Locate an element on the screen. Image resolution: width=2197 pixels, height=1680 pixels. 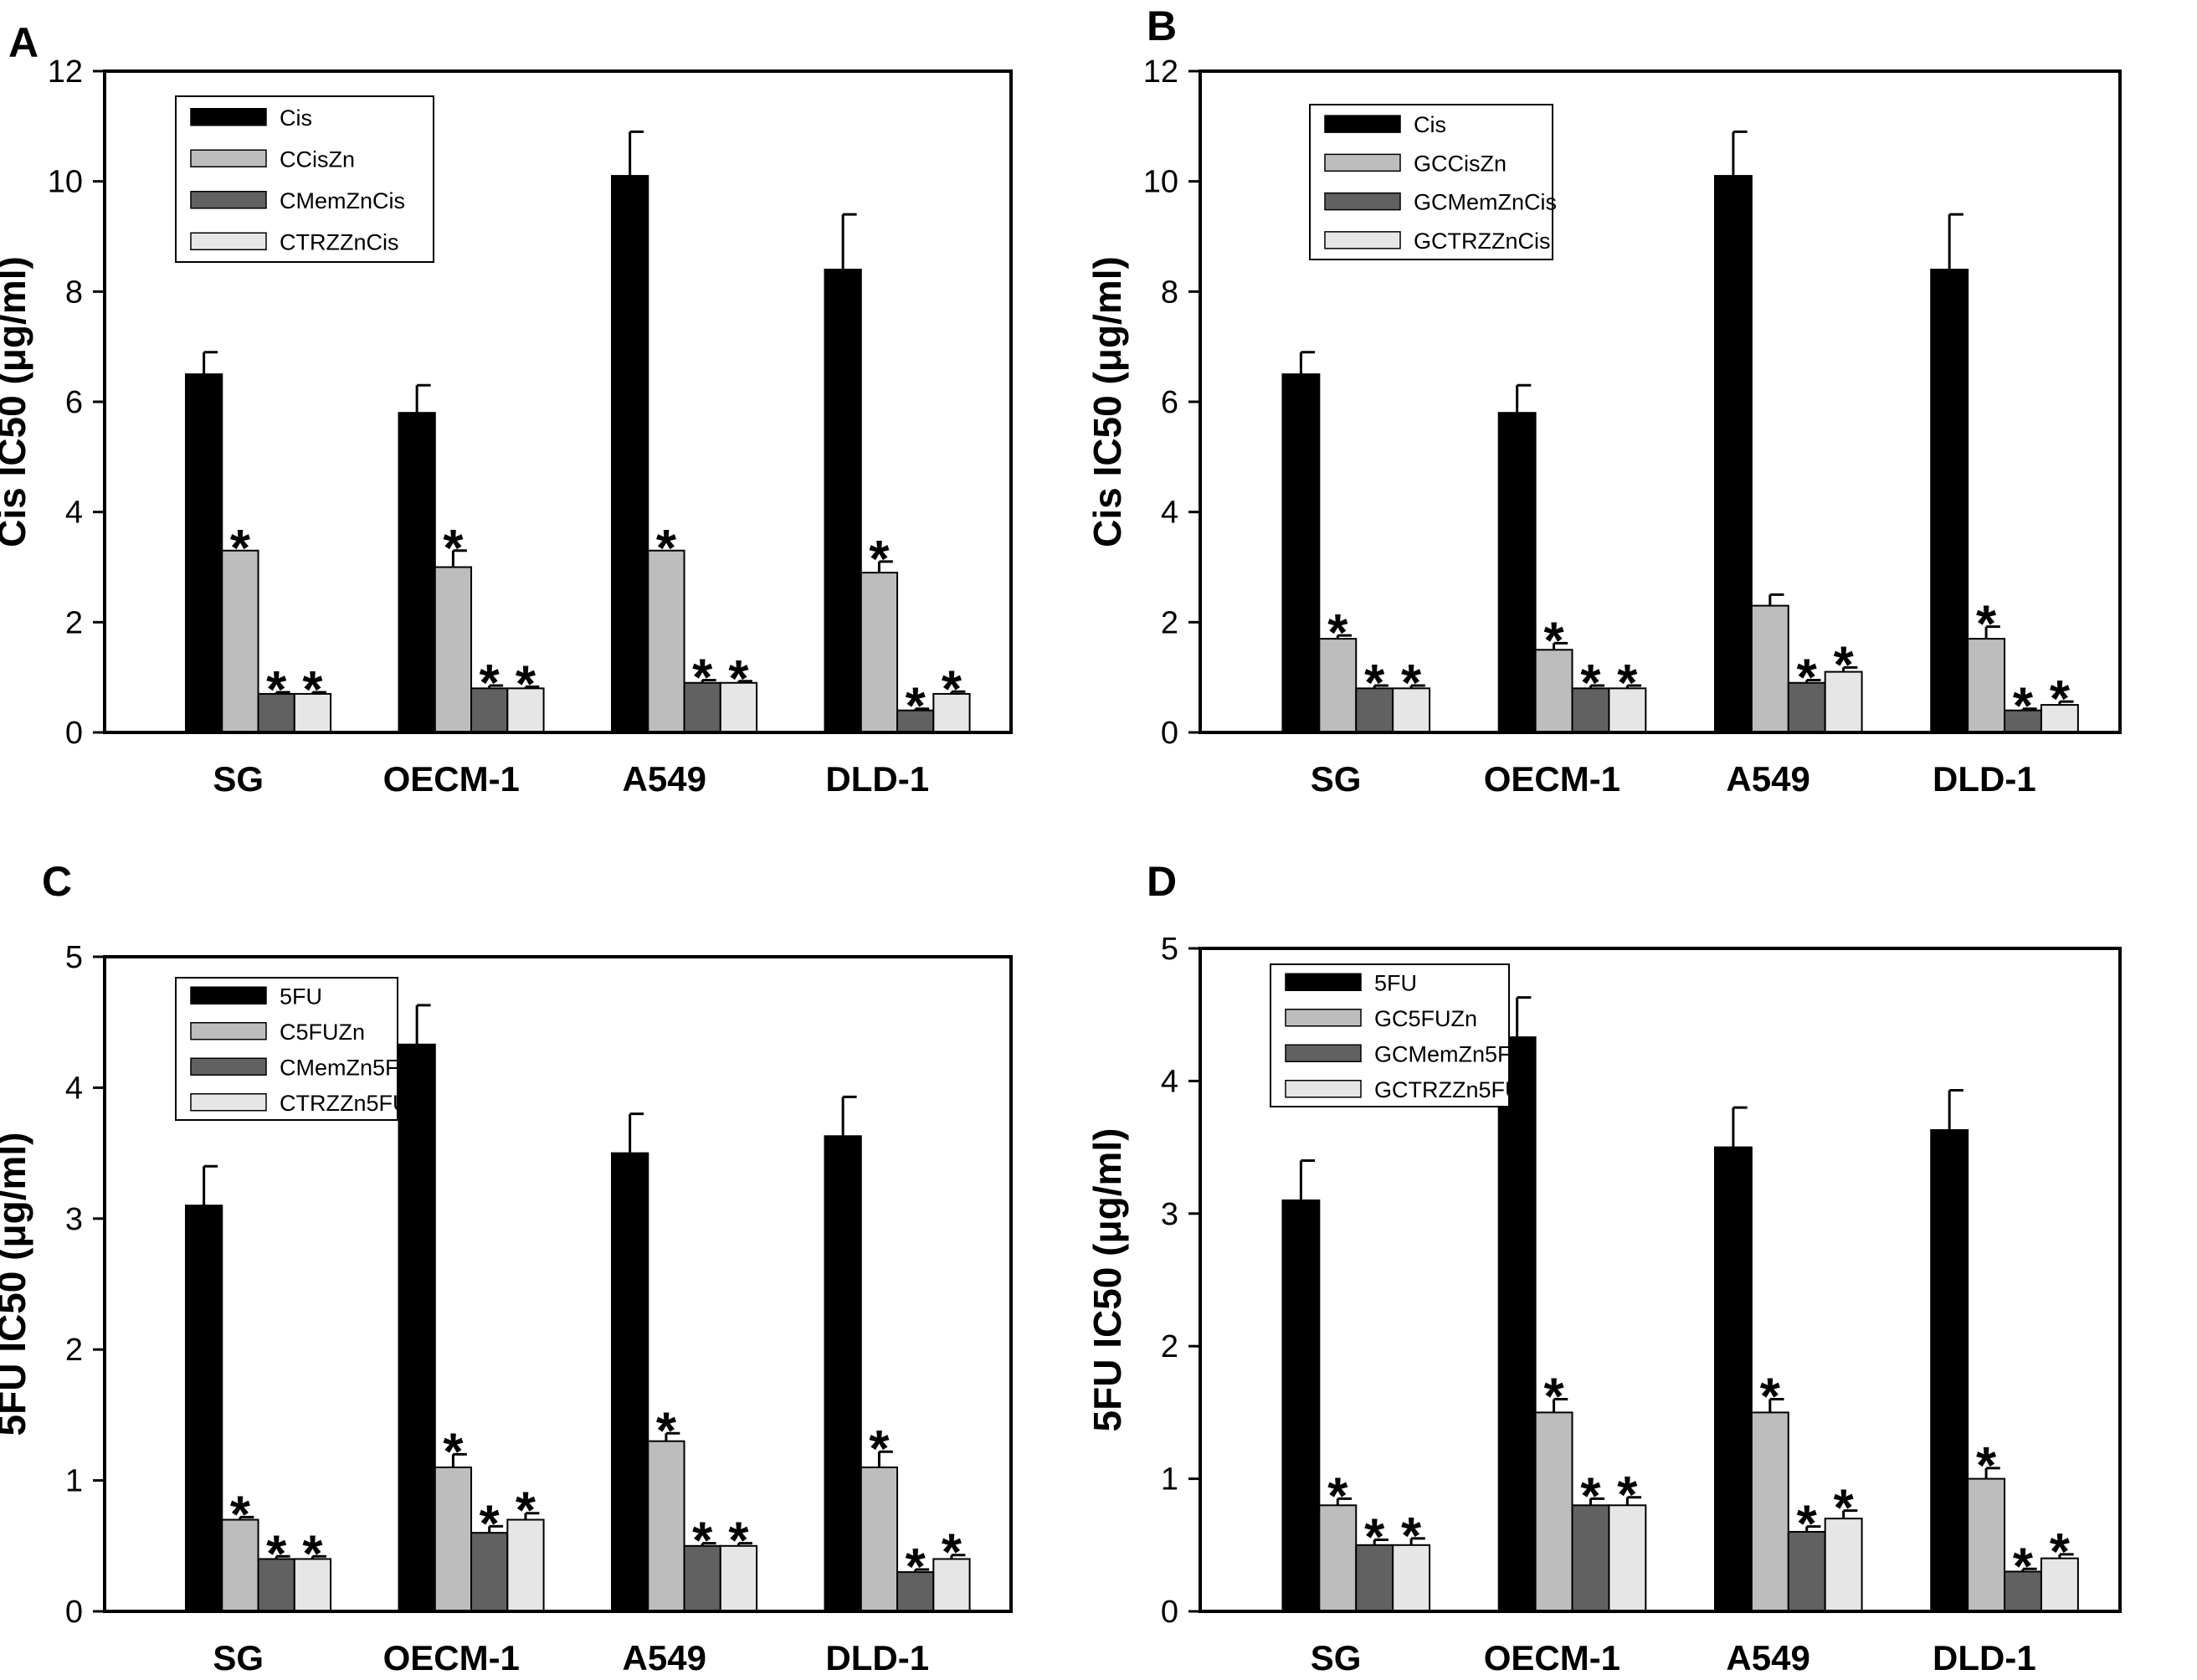
legend-label: Cis is located at coordinates (1430, 124).